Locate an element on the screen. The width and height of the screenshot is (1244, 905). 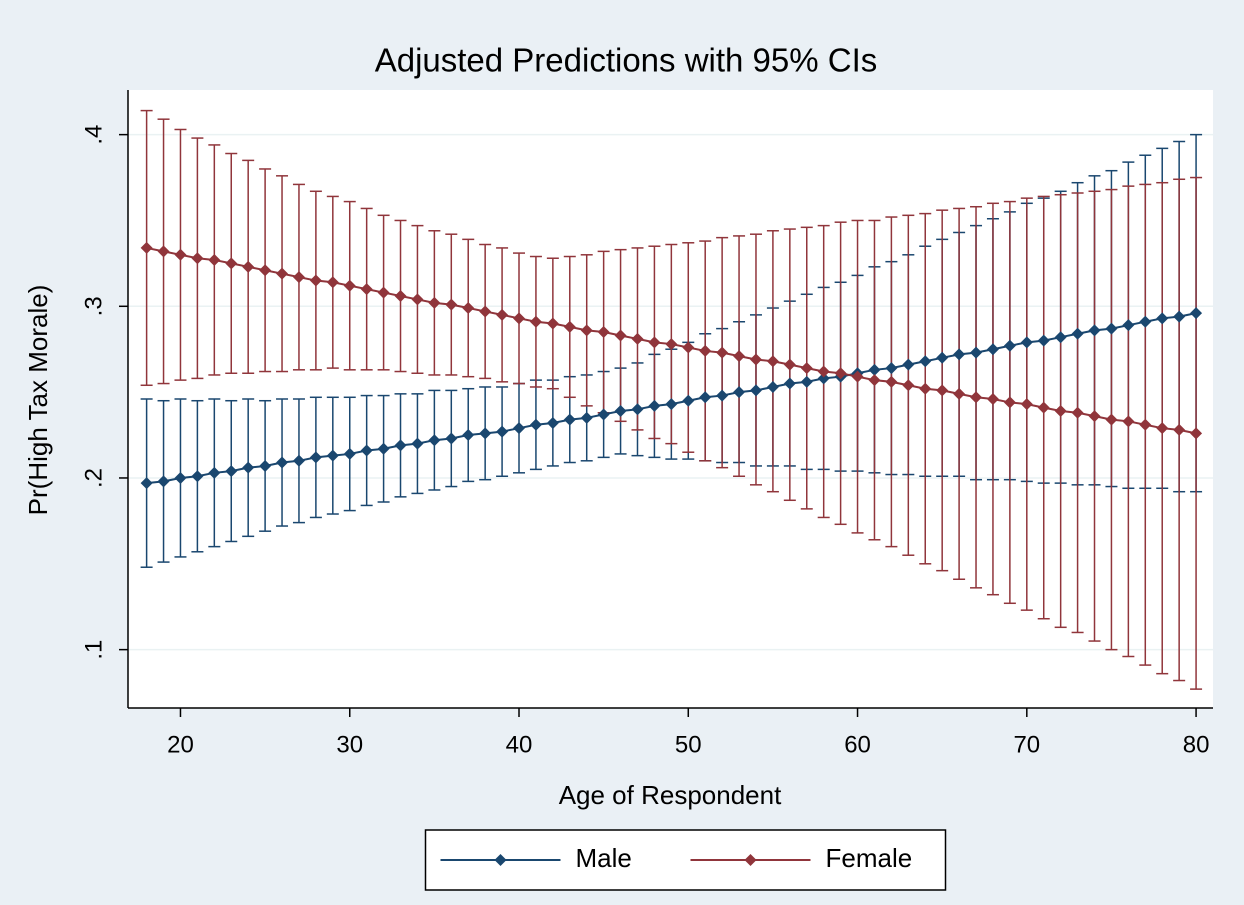
legend-label: Female is located at coordinates (869, 858).